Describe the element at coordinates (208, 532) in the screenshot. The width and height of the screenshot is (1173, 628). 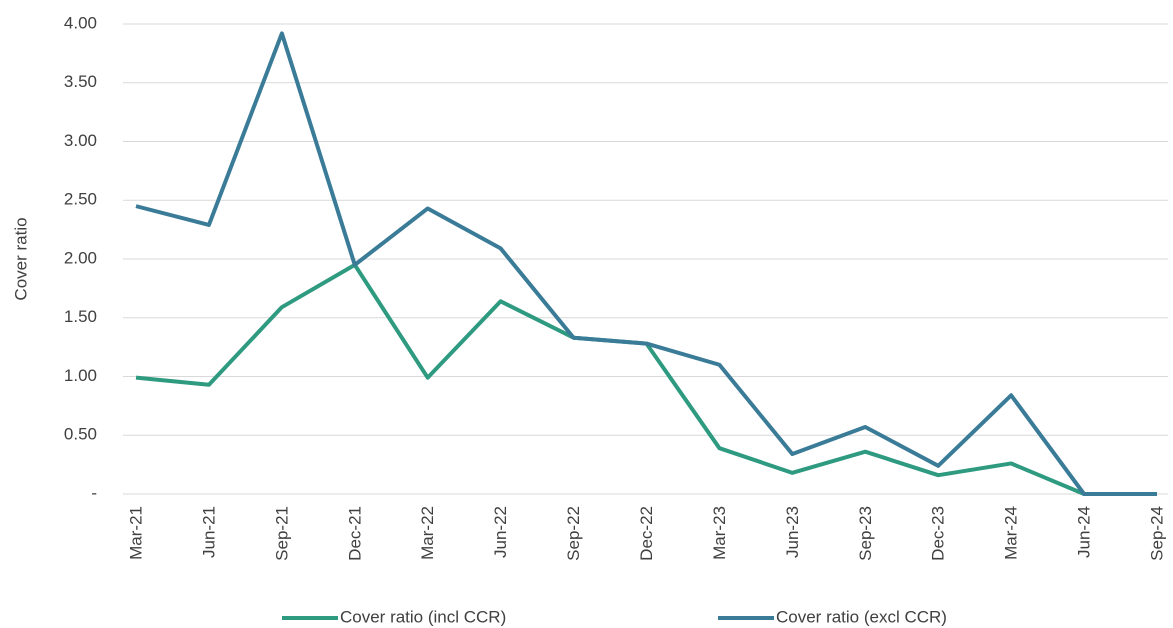
I see `x-tick-label: Jun-21` at that location.